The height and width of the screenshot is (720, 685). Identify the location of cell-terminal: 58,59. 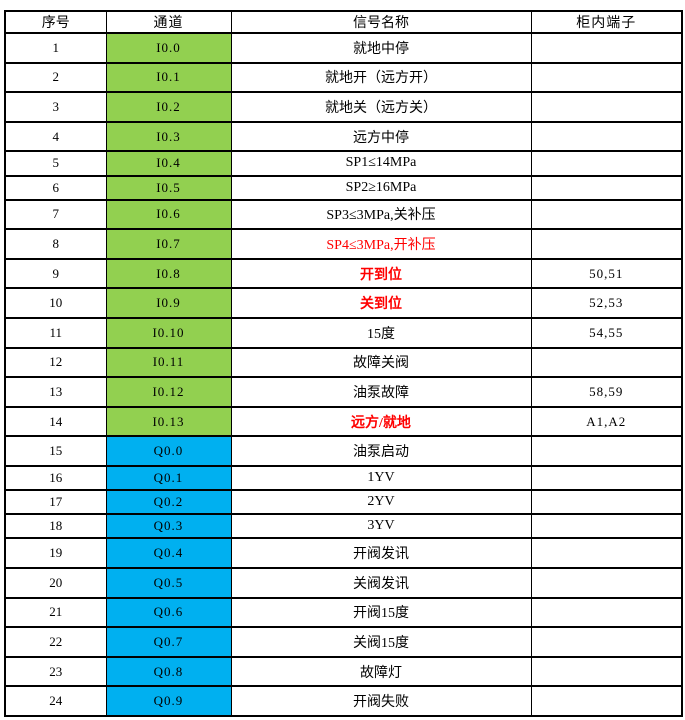
(606, 392).